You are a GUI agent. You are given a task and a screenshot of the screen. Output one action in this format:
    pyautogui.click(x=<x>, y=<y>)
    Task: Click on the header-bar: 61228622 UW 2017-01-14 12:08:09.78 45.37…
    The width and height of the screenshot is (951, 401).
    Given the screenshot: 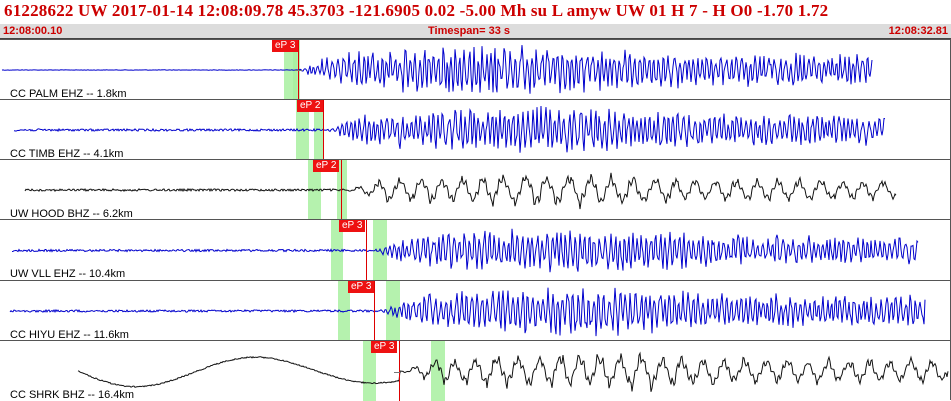 What is the action you would take?
    pyautogui.click(x=475, y=12)
    